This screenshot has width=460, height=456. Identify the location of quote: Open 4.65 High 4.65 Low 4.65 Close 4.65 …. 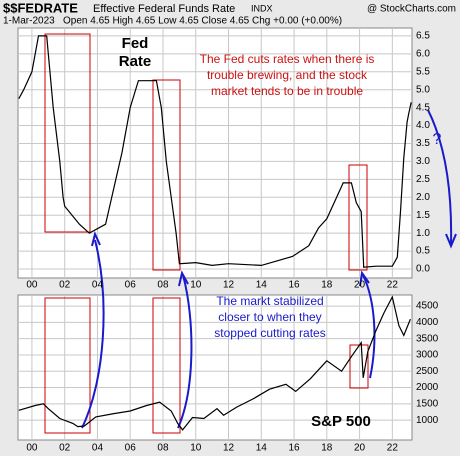
(202, 21).